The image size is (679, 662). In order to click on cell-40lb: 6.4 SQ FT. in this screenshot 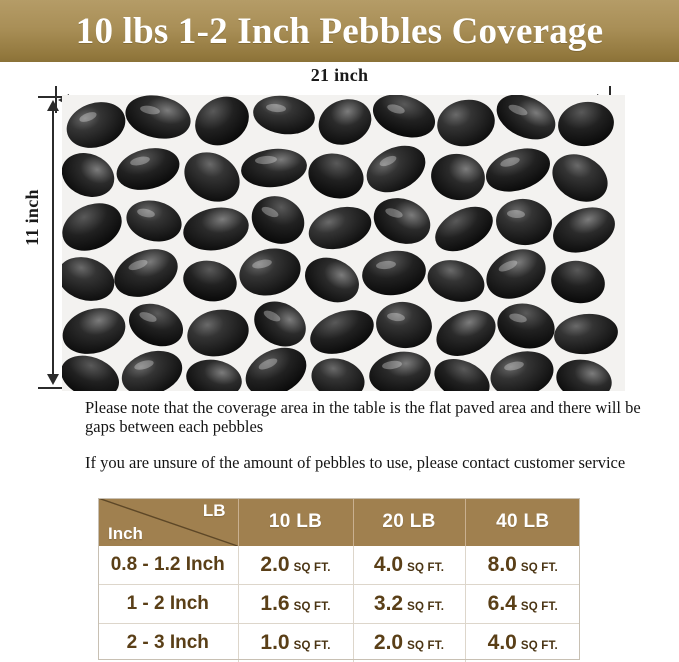, I will do `click(522, 604)`.